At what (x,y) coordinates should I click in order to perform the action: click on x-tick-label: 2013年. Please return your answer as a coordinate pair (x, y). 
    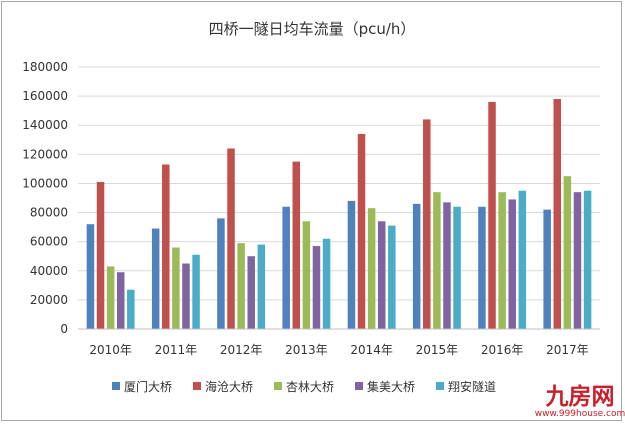
    Looking at the image, I should click on (306, 350).